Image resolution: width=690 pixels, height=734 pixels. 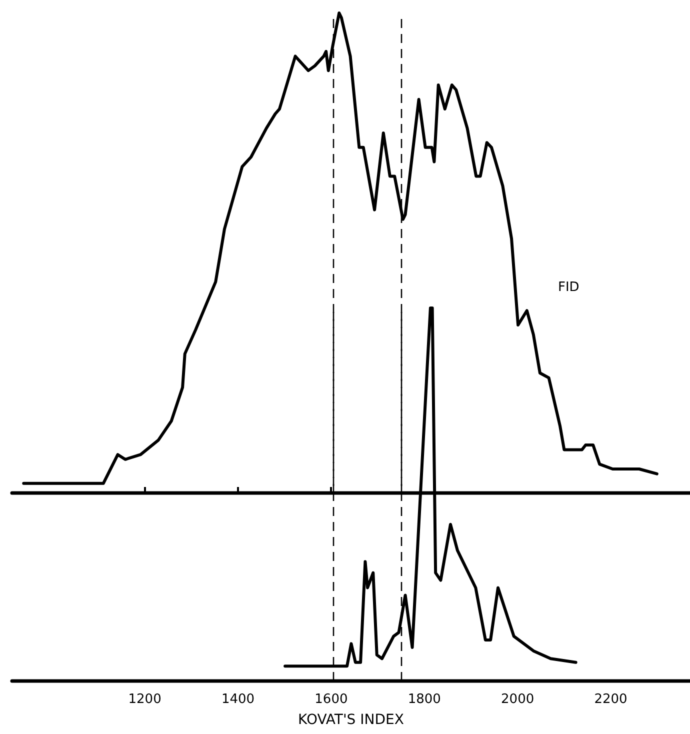 I want to click on x-tick-label: 1400, so click(x=238, y=699).